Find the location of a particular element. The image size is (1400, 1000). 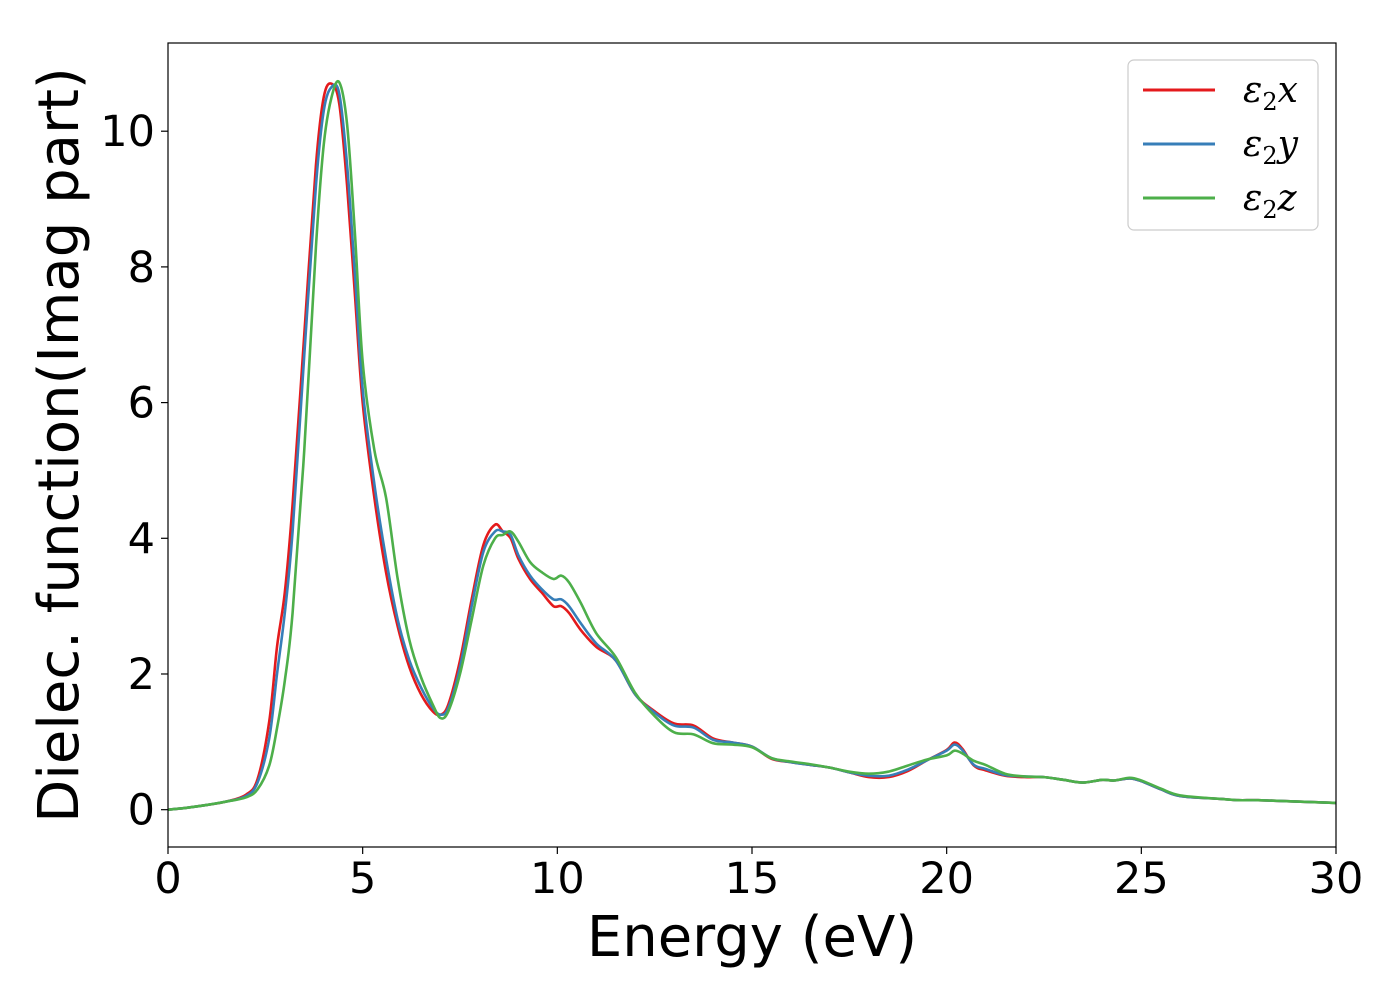

y-tick-label: 0 is located at coordinates (141, 811).